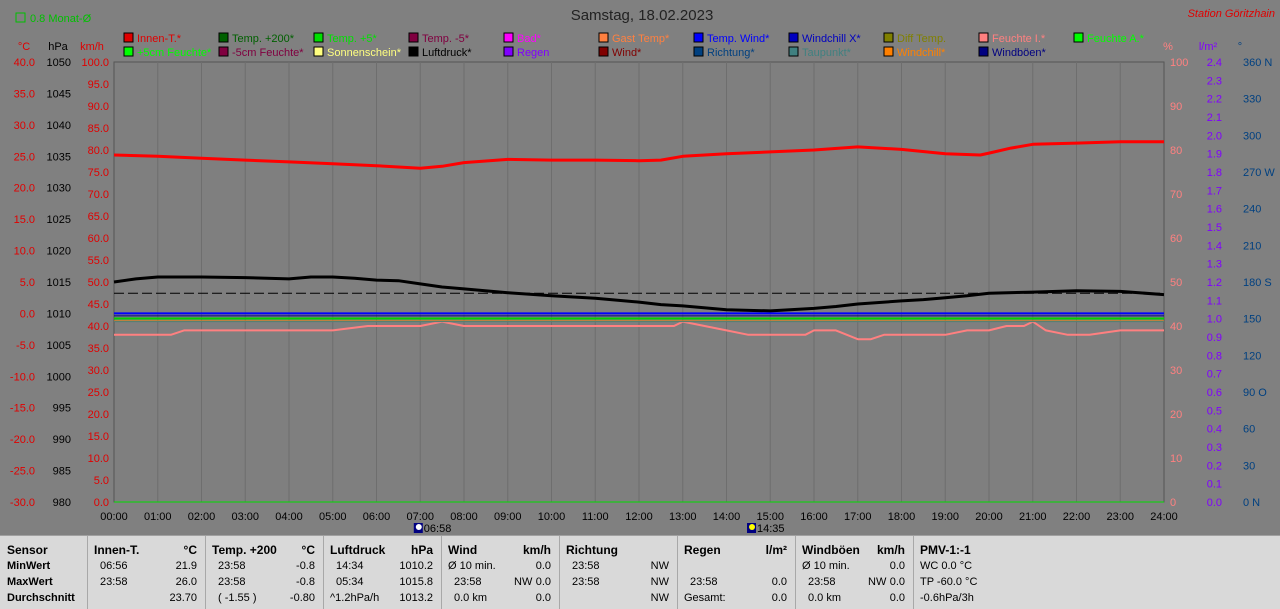 This screenshot has height=609, width=1280. What do you see at coordinates (24, 220) in the screenshot?
I see `y-tick-label-temp: 15.0` at bounding box center [24, 220].